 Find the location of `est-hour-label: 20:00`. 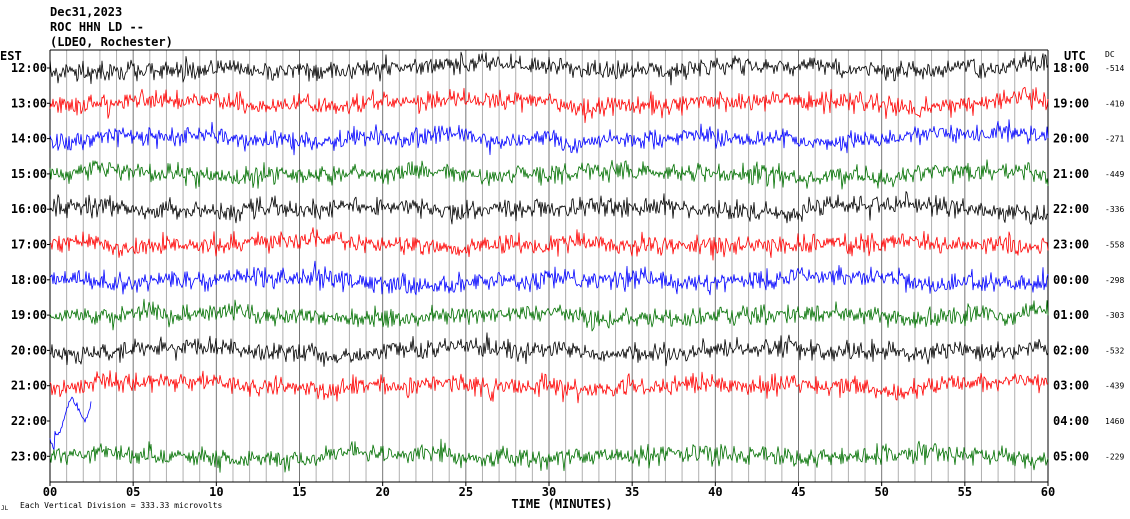

est-hour-label: 20:00 is located at coordinates (29, 350).